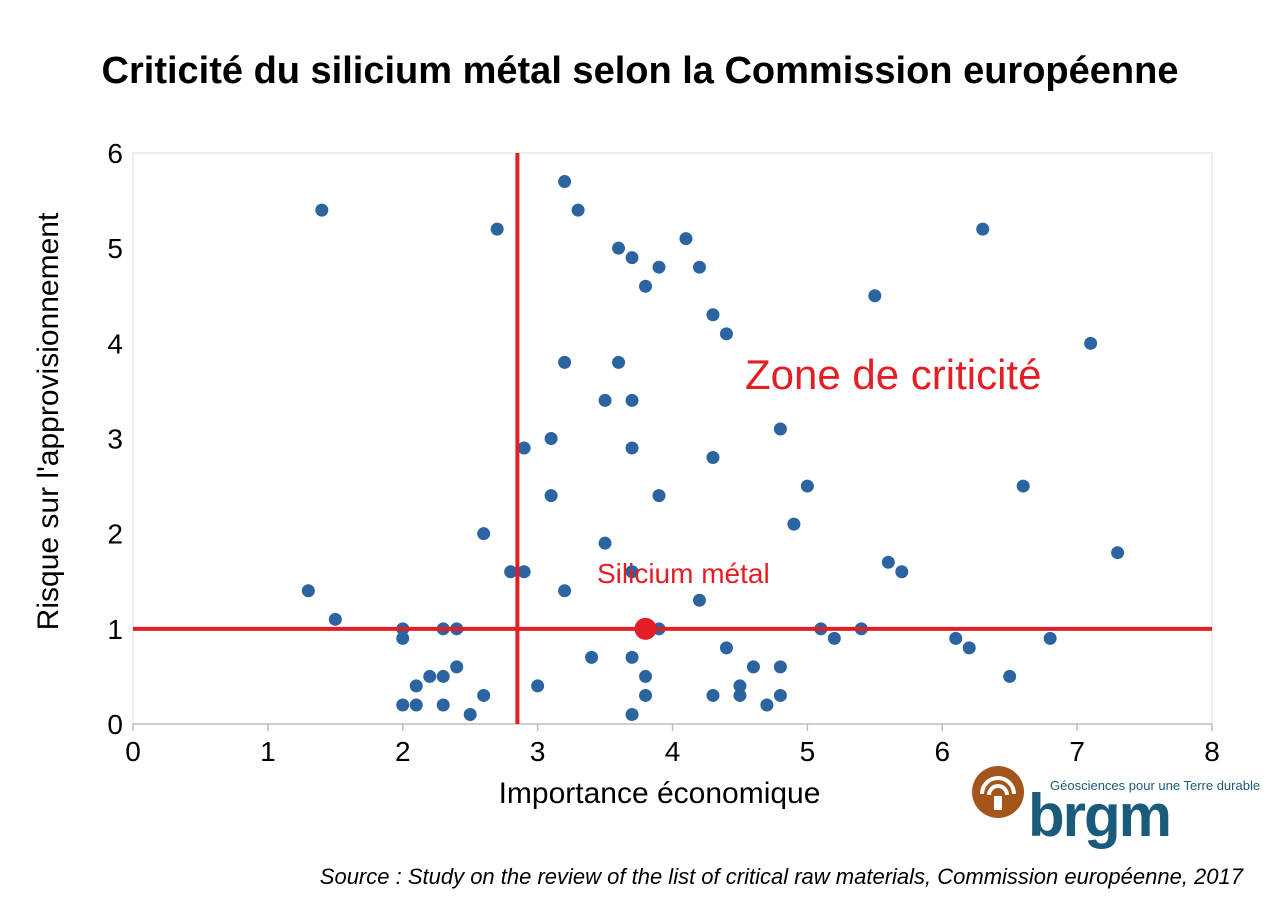 This screenshot has width=1280, height=907. Describe the element at coordinates (1100, 815) in the screenshot. I see `logo-wordmark: brgm` at that location.